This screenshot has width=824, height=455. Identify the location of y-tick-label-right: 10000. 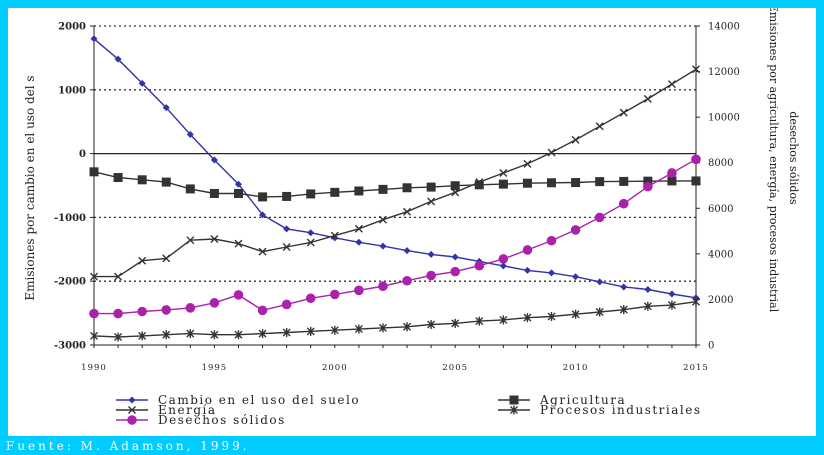
(724, 118).